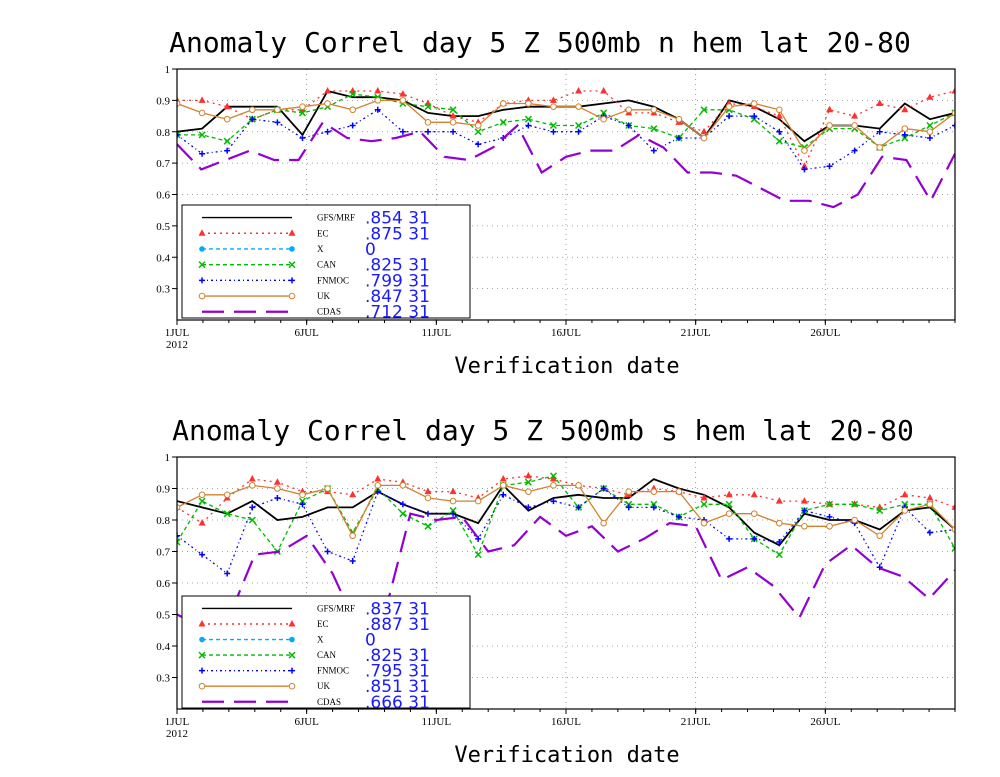 The width and height of the screenshot is (1000, 777). What do you see at coordinates (320, 640) in the screenshot?
I see `legend-series-name: X` at bounding box center [320, 640].